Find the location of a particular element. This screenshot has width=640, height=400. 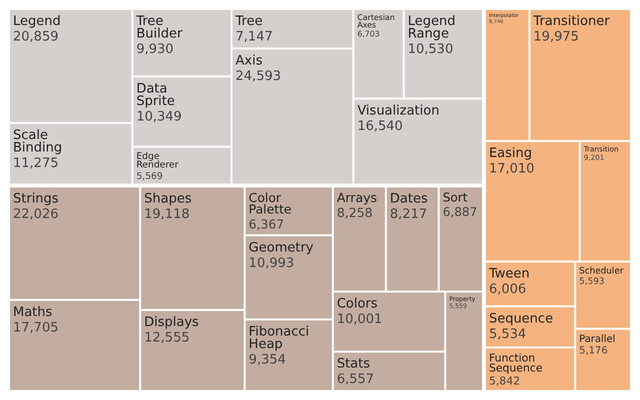

category-label: Edge Renderer is located at coordinates (157, 160).